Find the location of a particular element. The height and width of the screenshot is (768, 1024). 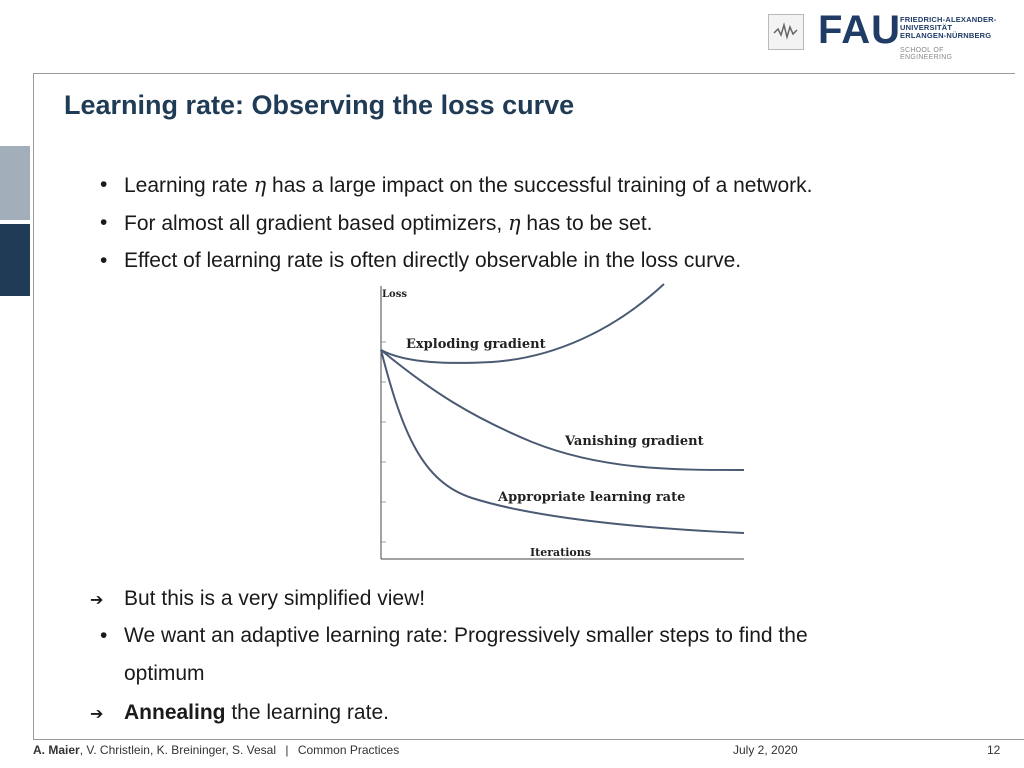

footer-topic: Common Practices is located at coordinates (348, 750).